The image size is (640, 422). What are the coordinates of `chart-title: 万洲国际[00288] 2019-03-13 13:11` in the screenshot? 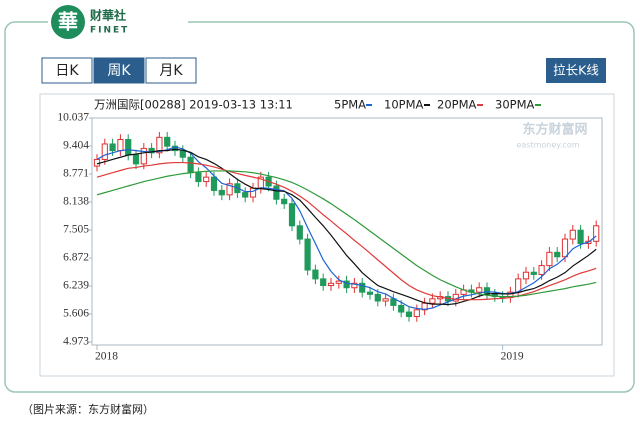 It's located at (193, 105).